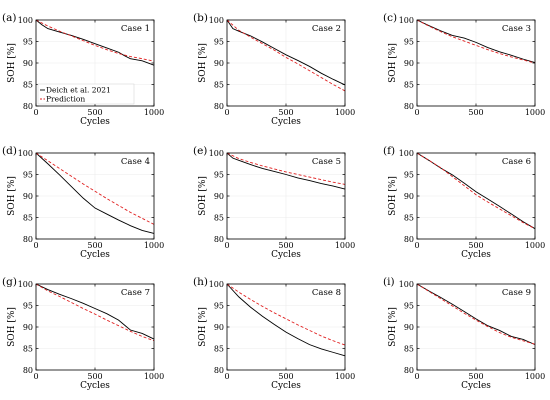 The image size is (550, 400). I want to click on panel-label: (b), so click(200, 18).